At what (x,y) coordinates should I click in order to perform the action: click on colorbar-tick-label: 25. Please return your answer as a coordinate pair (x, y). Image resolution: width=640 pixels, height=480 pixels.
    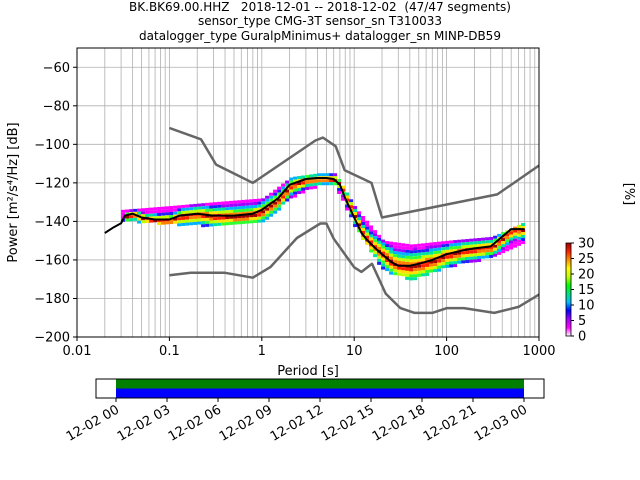
    Looking at the image, I should click on (586, 259).